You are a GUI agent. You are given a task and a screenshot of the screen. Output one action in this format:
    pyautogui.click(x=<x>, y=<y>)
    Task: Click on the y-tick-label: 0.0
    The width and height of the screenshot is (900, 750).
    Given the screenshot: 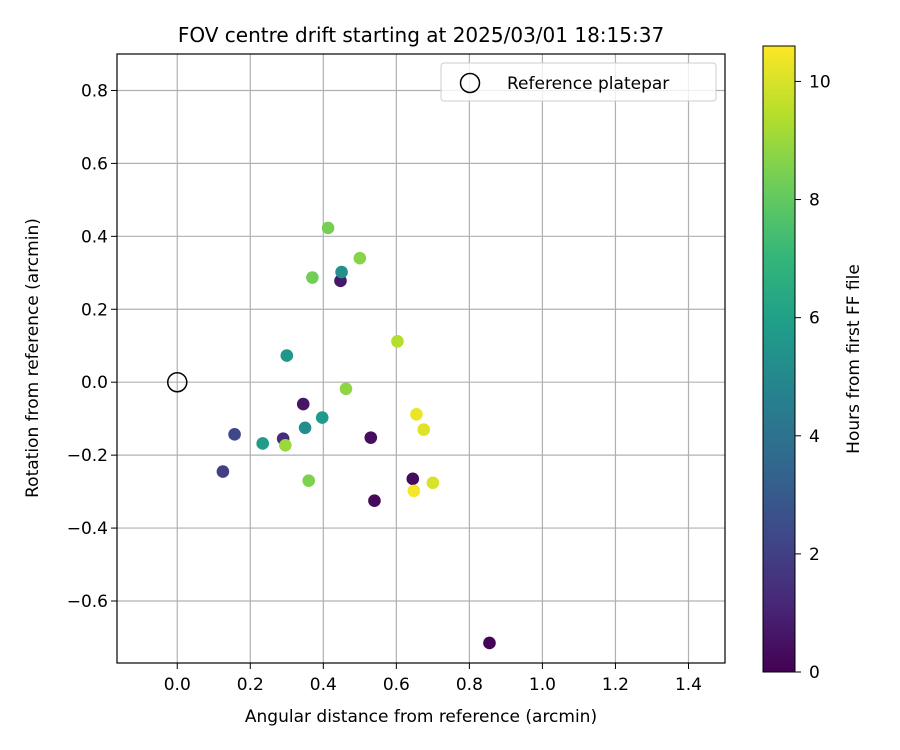 What is the action you would take?
    pyautogui.click(x=94, y=383)
    